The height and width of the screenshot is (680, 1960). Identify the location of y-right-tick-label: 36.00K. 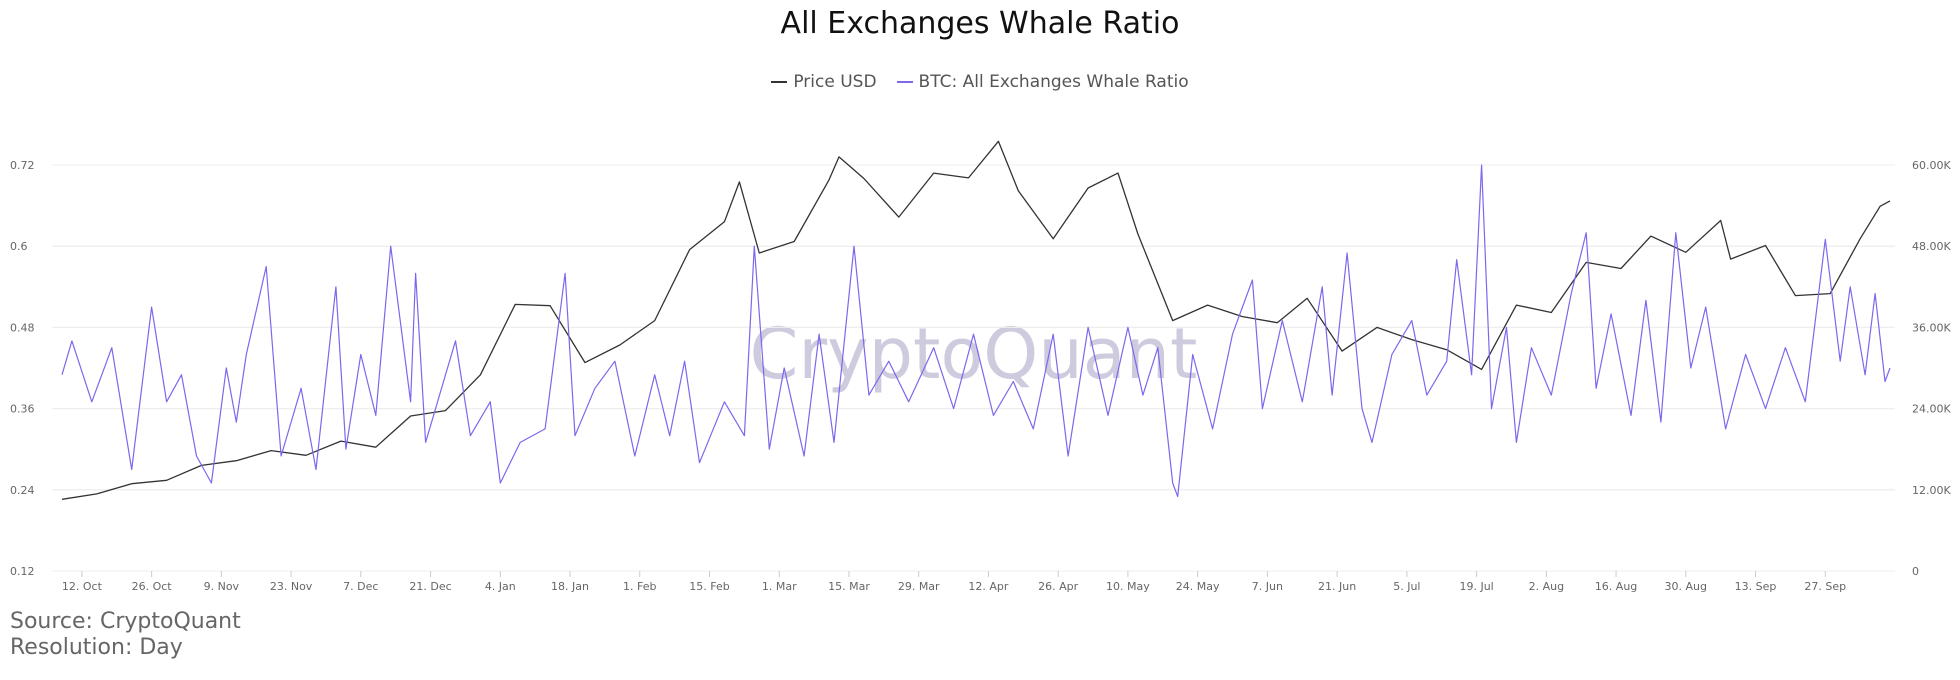
(1931, 327).